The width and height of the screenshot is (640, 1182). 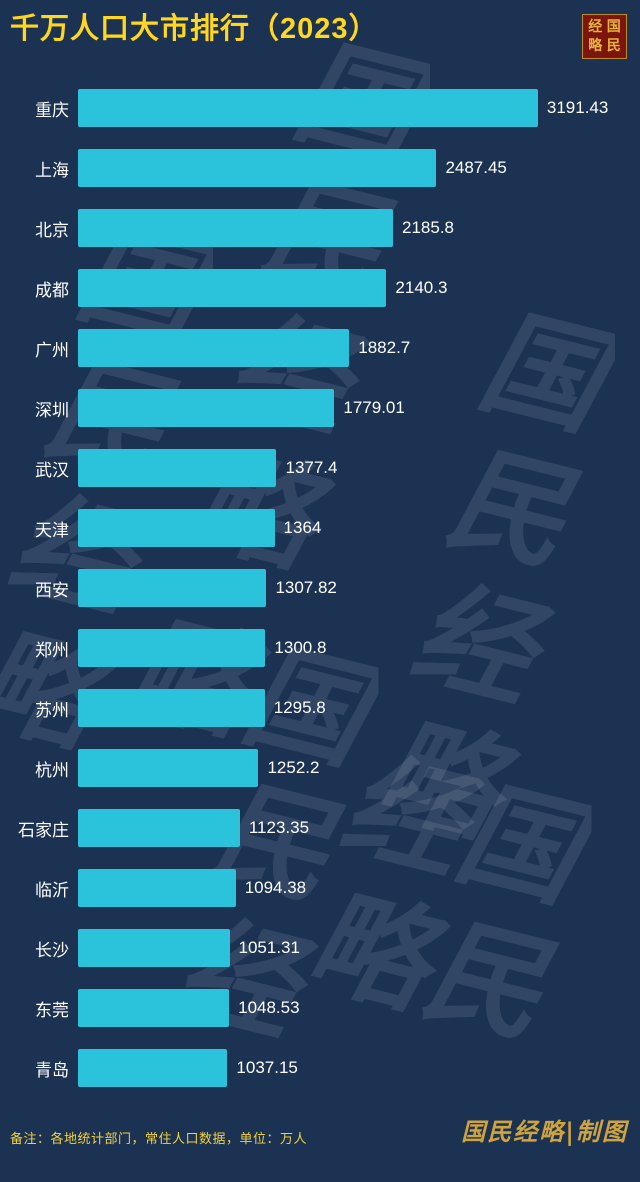 What do you see at coordinates (269, 947) in the screenshot?
I see `value-label: 1051.31` at bounding box center [269, 947].